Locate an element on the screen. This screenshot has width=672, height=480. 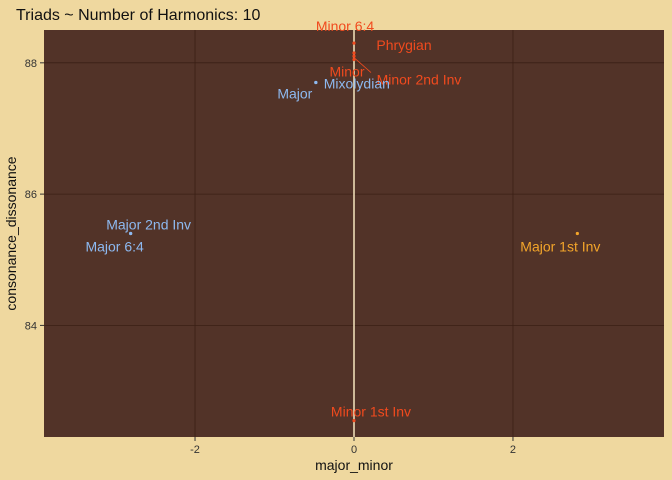
y-axis-title: consonance_dissonance is located at coordinates (11, 233).